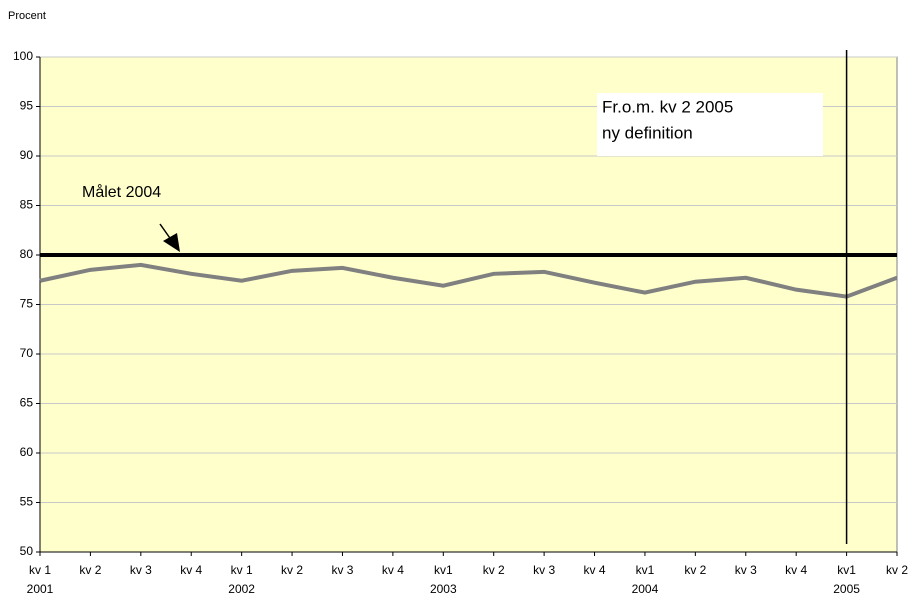 This screenshot has height=596, width=912. Describe the element at coordinates (710, 124) in the screenshot. I see `note-box` at that location.